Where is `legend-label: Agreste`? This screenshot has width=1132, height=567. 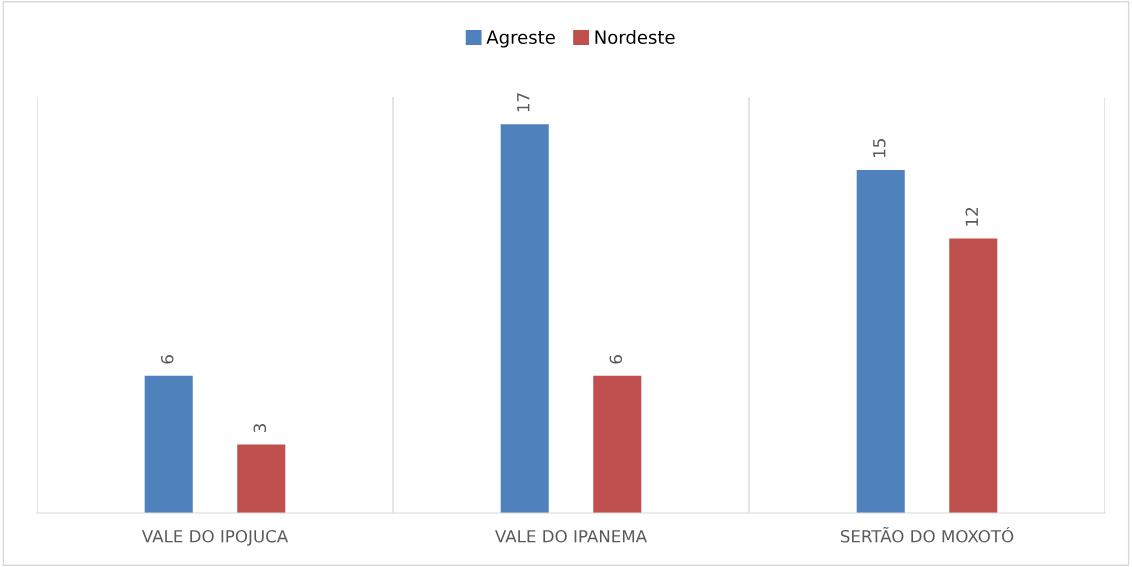
legend-label: Agreste is located at coordinates (520, 39).